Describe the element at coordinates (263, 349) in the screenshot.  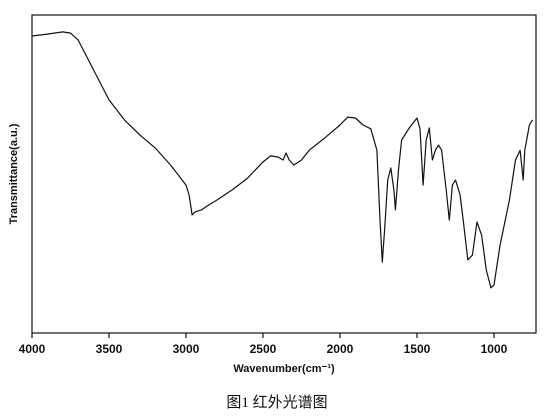
I see `x-tick-label: 2500` at that location.